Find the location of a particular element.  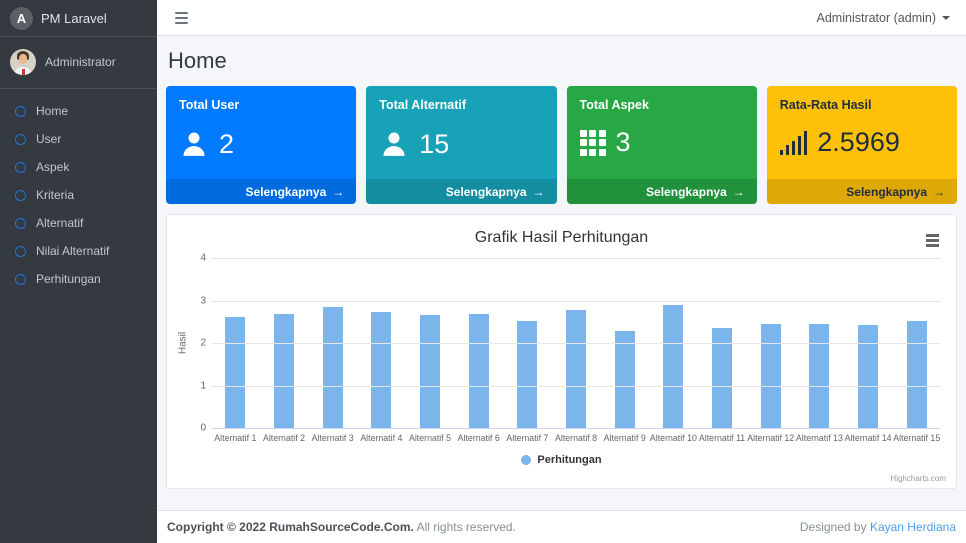

chart-yticks: 0 1 2 3 4 is located at coordinates (201, 348).